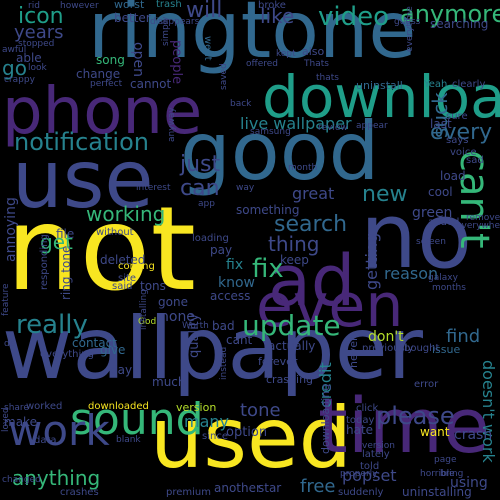 The width and height of the screenshot is (500, 500). Describe the element at coordinates (272, 5) in the screenshot. I see `word: broke` at that location.